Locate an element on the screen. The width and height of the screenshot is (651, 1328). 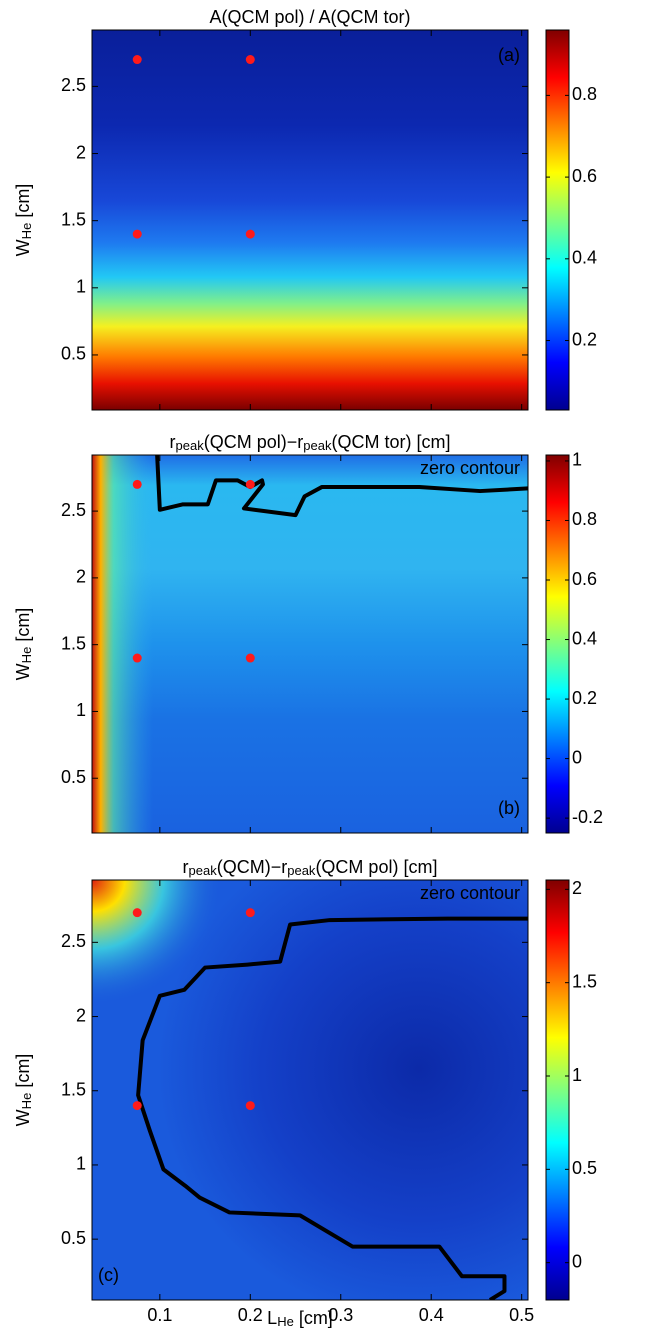
x-tick-label: 0.1 is located at coordinates (159, 1315).